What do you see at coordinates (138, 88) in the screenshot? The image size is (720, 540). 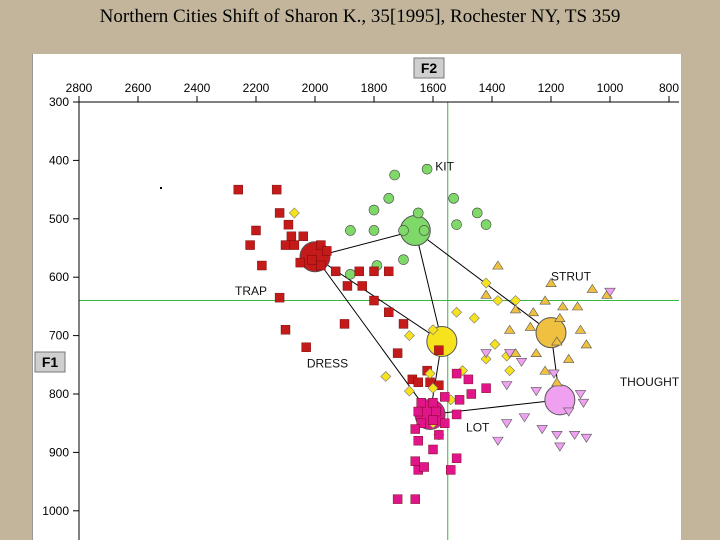 I see `x-tick-label: 2600` at bounding box center [138, 88].